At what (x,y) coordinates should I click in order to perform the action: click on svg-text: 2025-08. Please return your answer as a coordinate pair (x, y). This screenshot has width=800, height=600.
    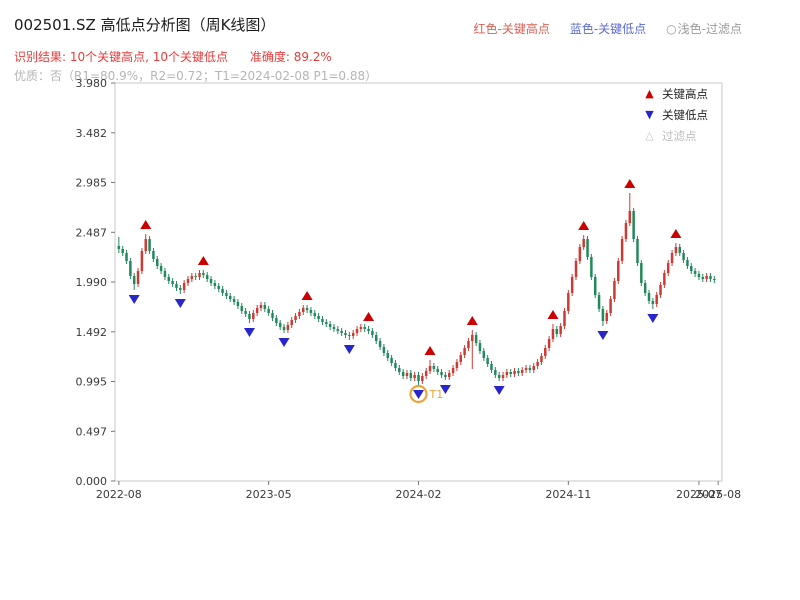
    Looking at the image, I should click on (718, 494).